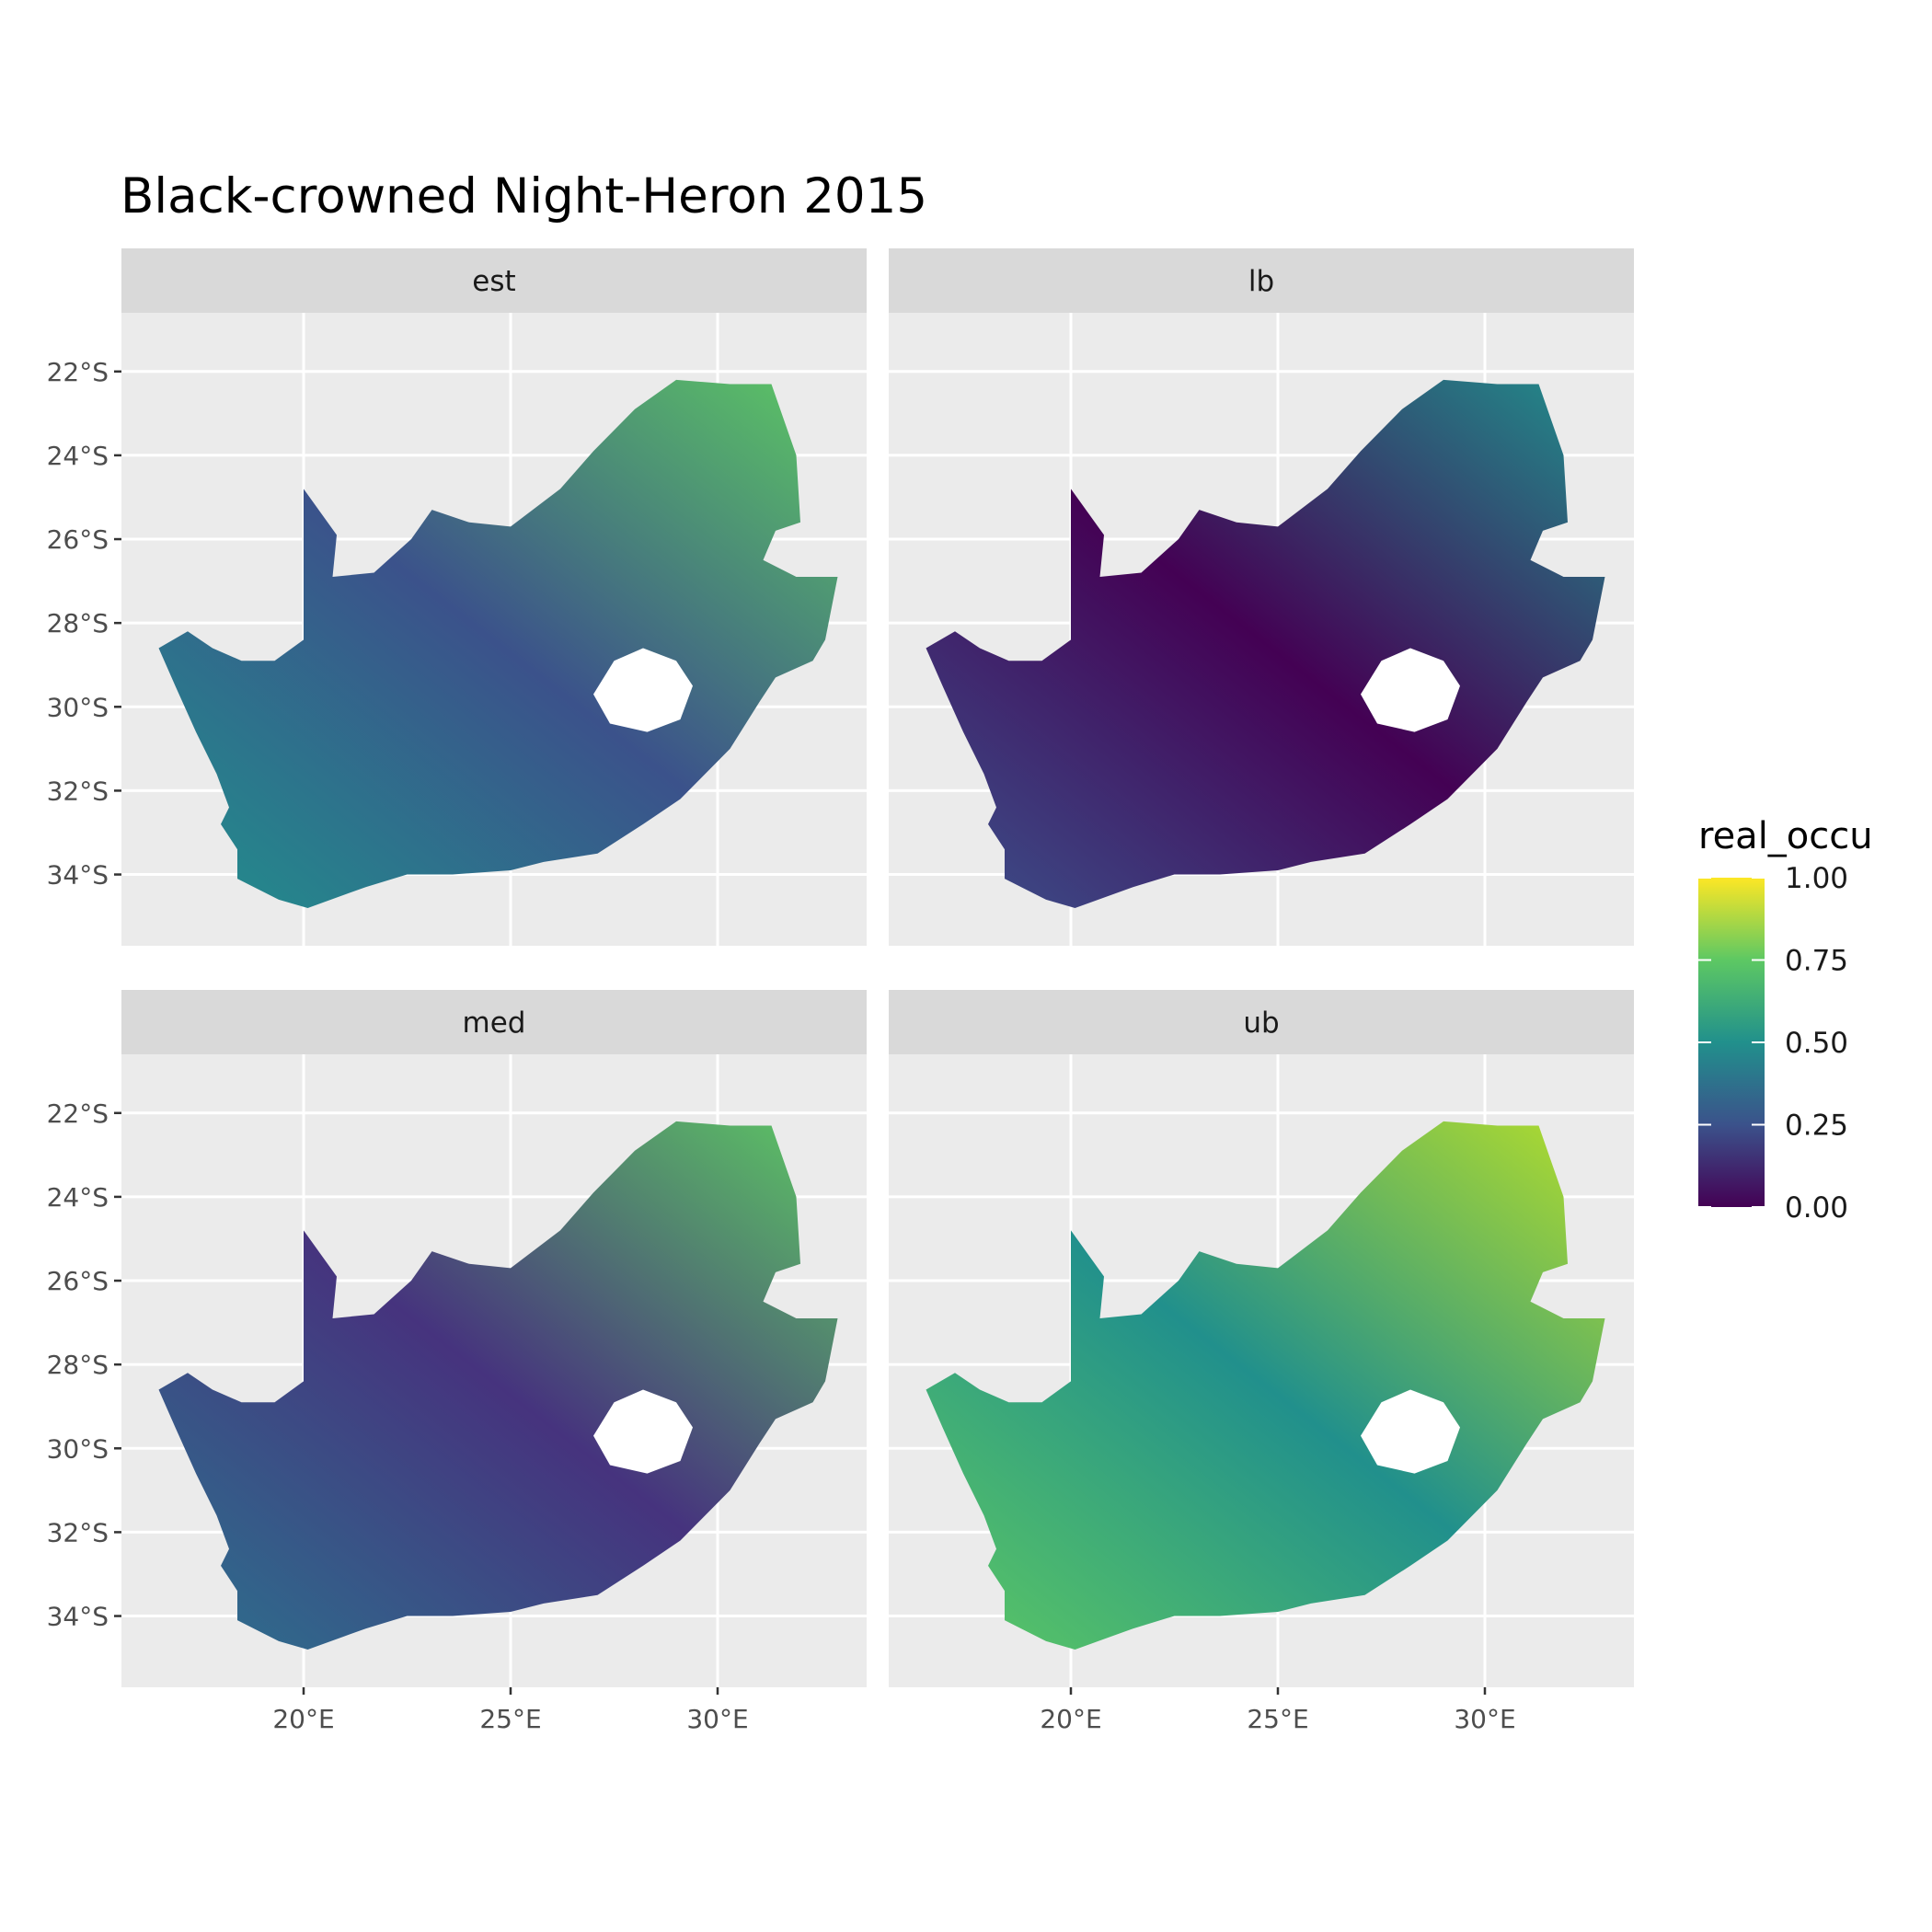 The height and width of the screenshot is (1932, 1932). What do you see at coordinates (1265, 1385) in the screenshot?
I see `occupancy-map-ub` at bounding box center [1265, 1385].